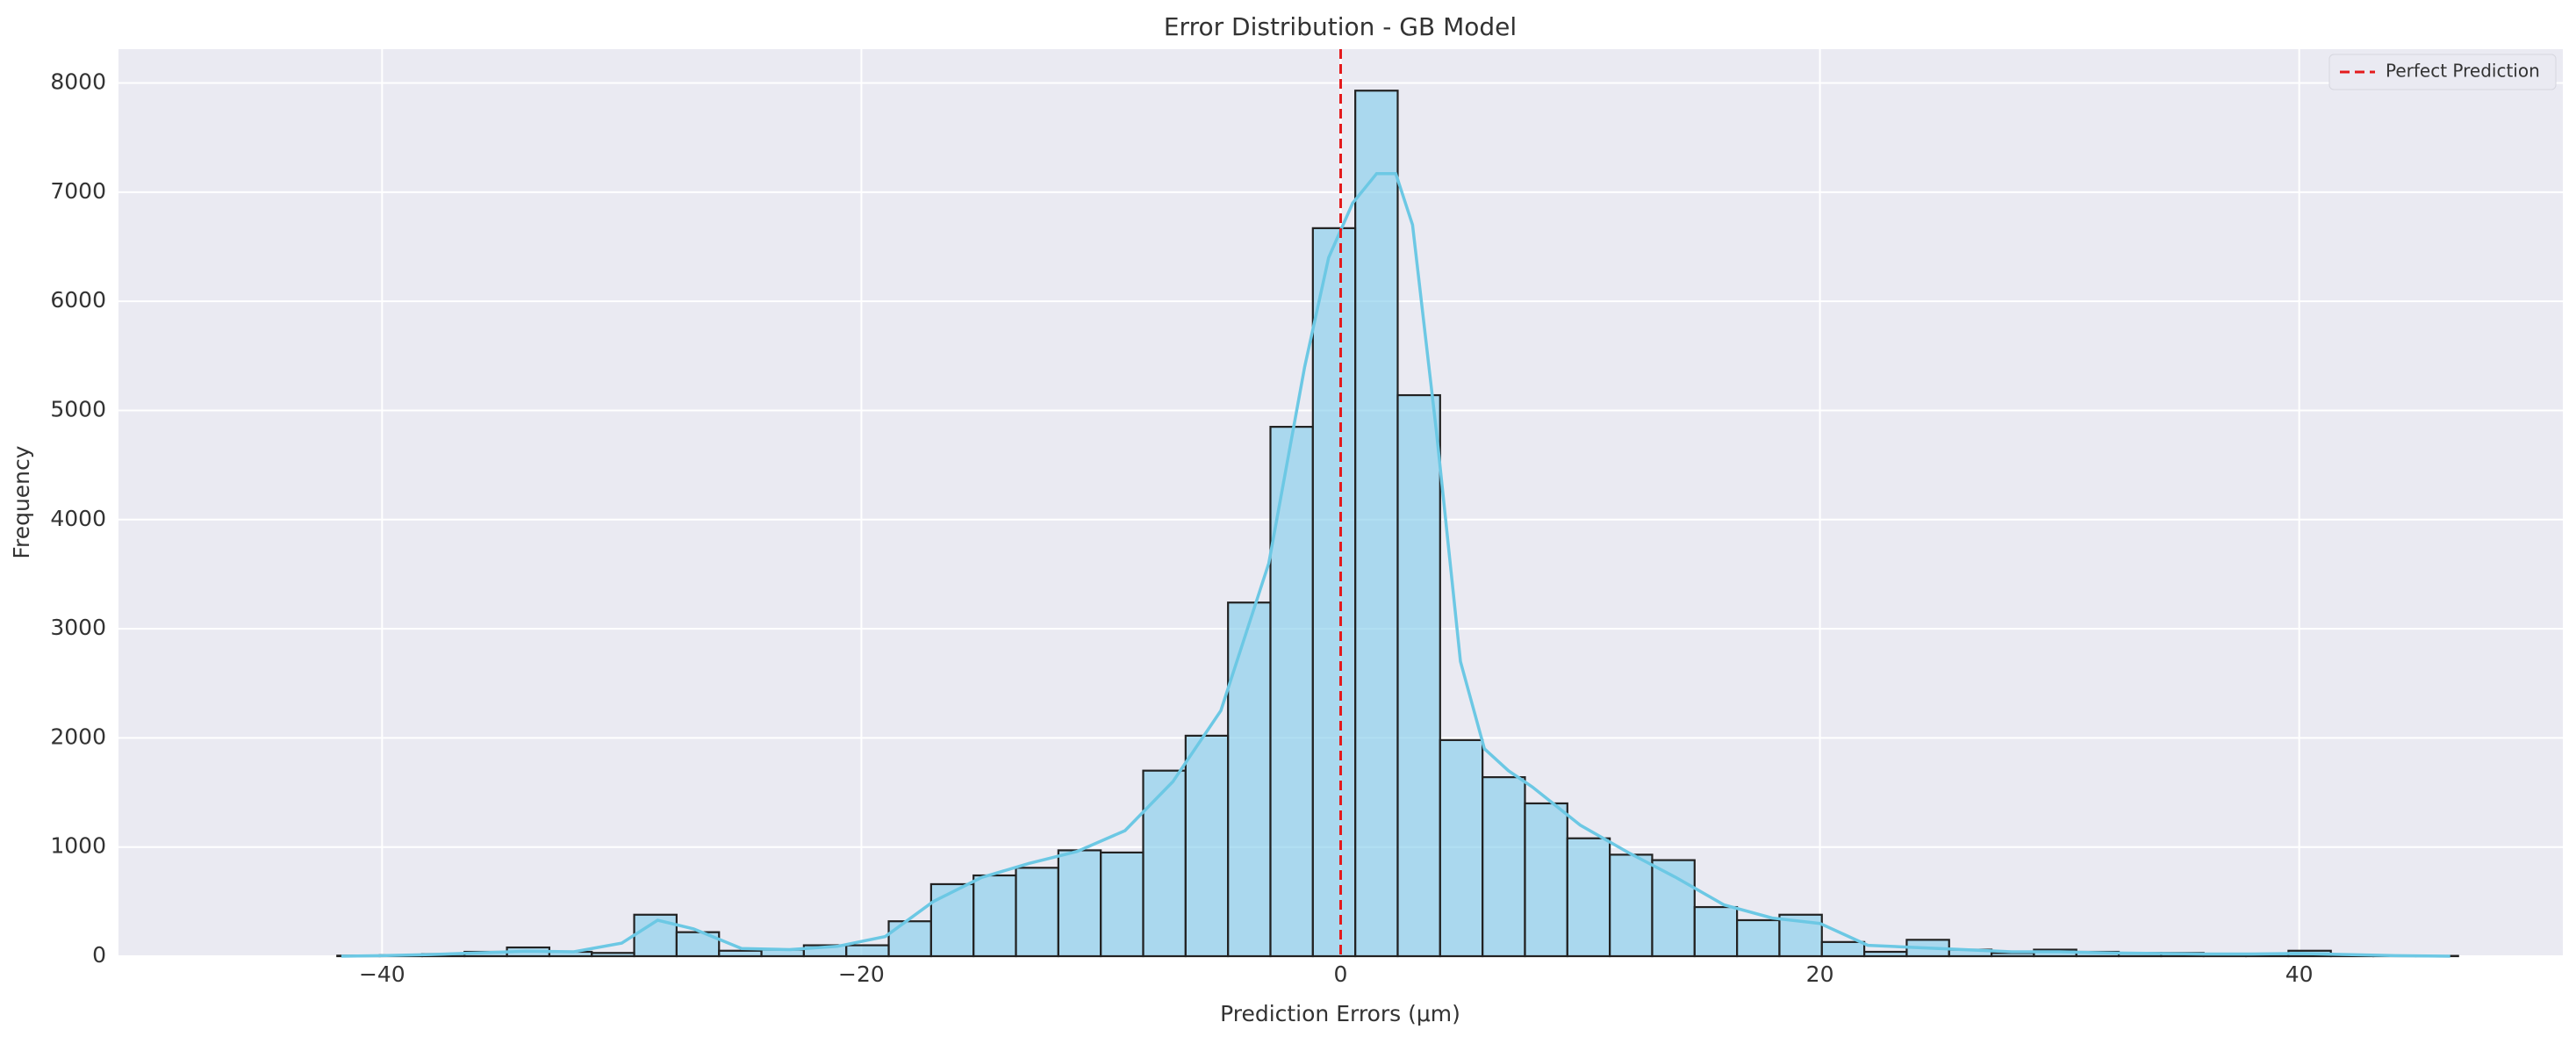 The image size is (2576, 1044). Describe the element at coordinates (1340, 1013) in the screenshot. I see `x-axis-label: Prediction Errors (μm)` at that location.